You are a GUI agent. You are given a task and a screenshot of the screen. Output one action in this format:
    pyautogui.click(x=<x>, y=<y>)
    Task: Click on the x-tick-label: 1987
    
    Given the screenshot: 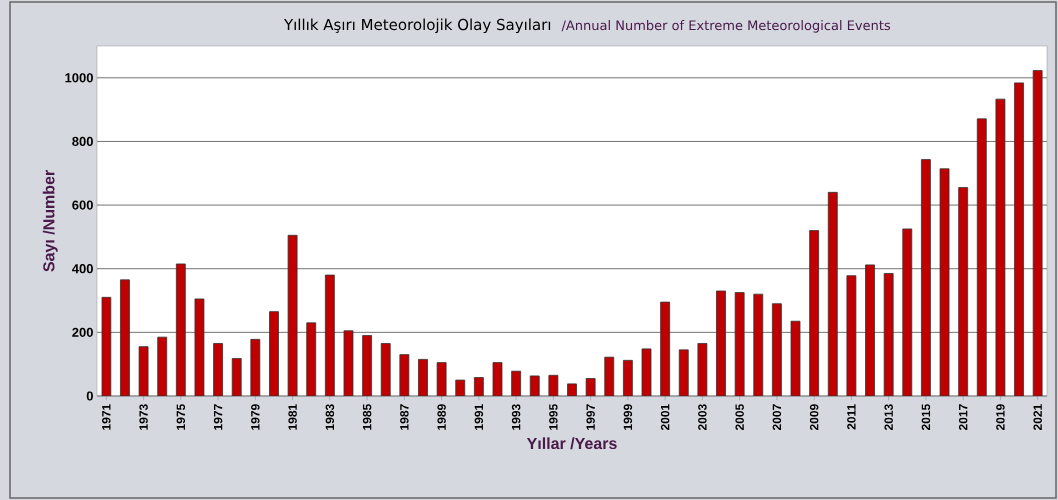 What is the action you would take?
    pyautogui.click(x=404, y=417)
    